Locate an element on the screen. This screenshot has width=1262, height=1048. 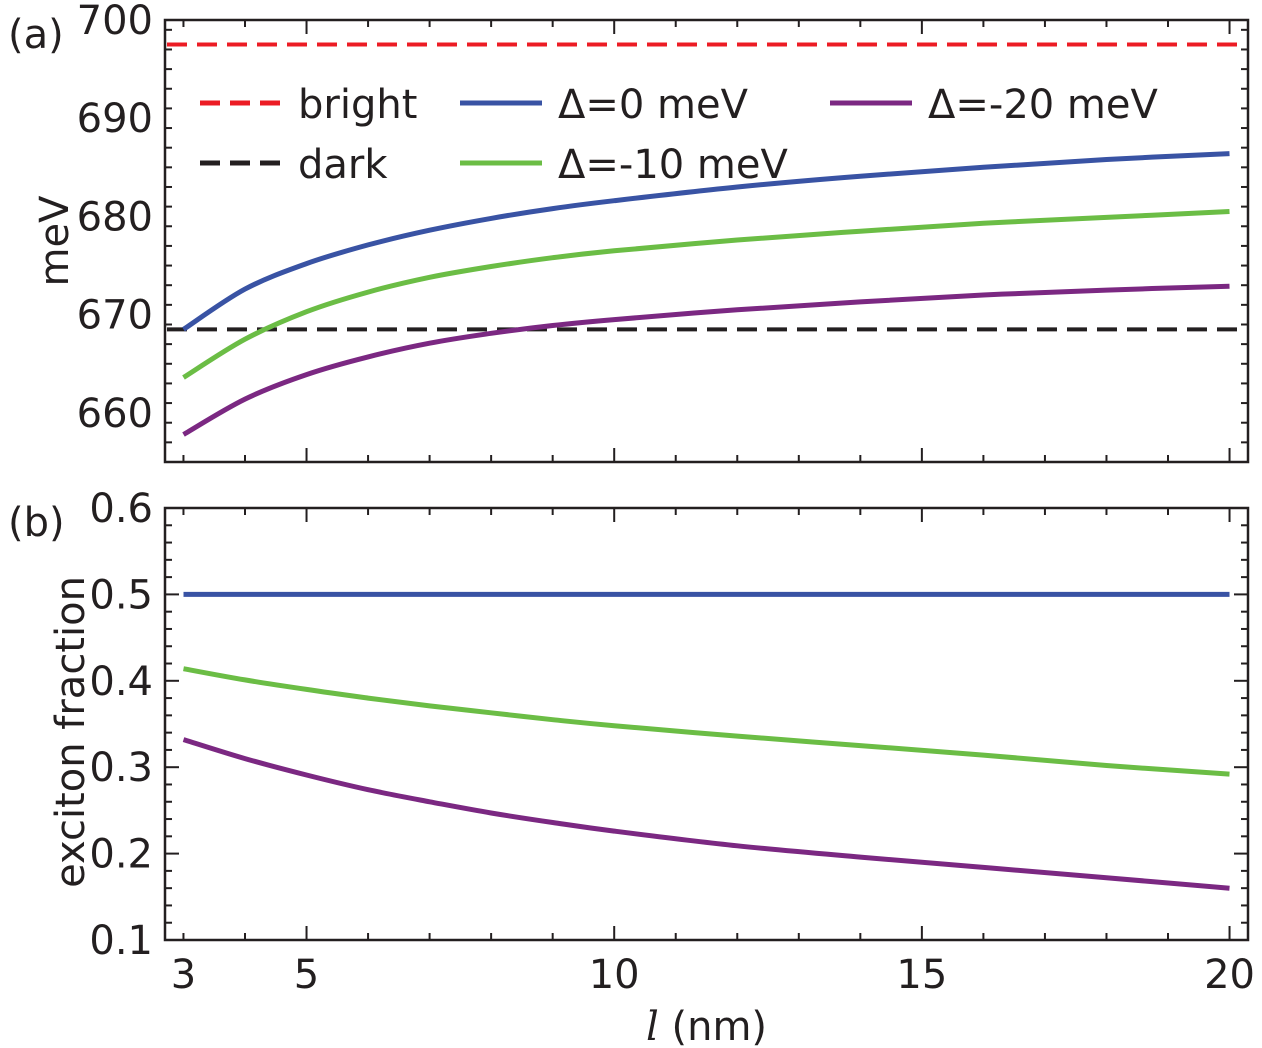
x-axis-title: l (nm) is located at coordinates (706, 1026).